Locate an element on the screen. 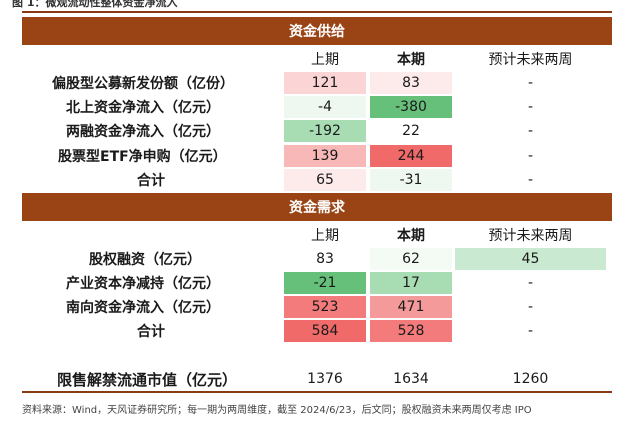 This screenshot has height=435, width=619. supply-cell-prev: -4 is located at coordinates (325, 107).